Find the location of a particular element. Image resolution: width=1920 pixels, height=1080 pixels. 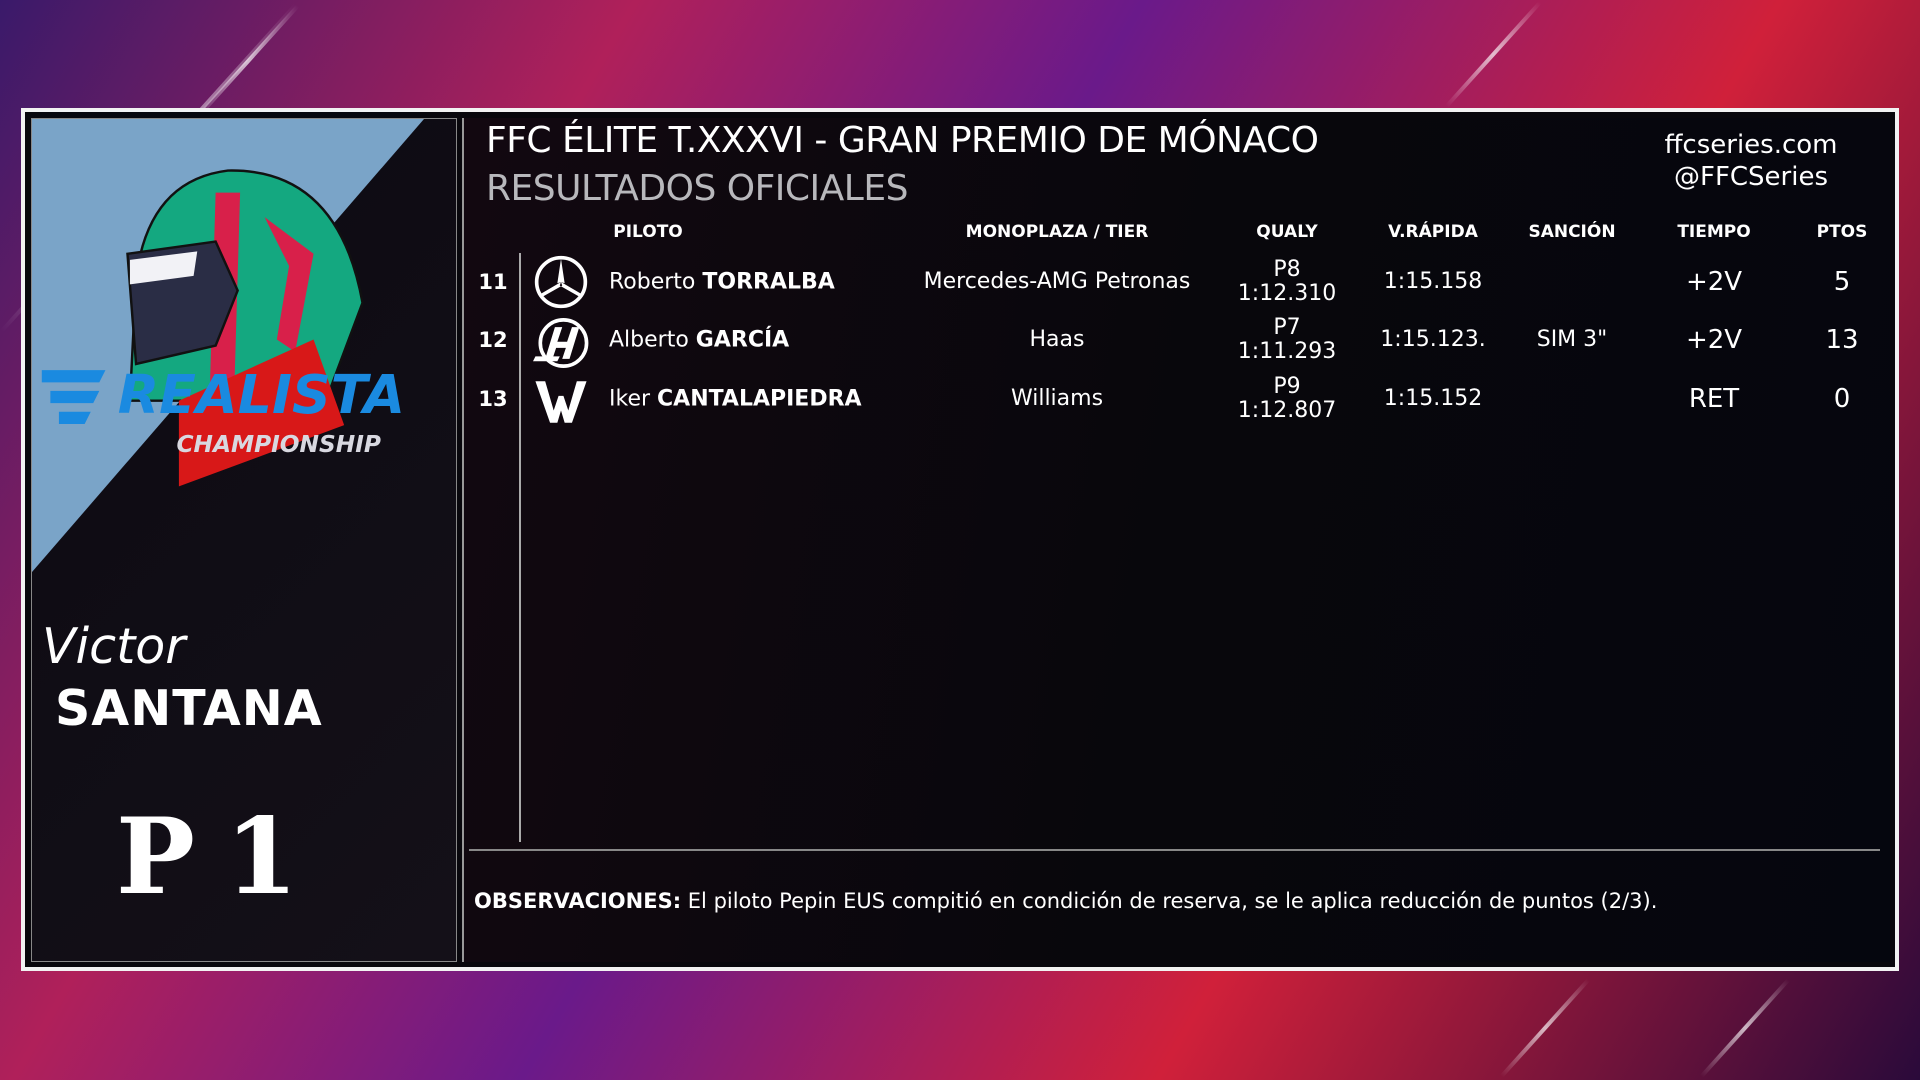

driver-name: Roberto TORRALBA is located at coordinates (722, 282).